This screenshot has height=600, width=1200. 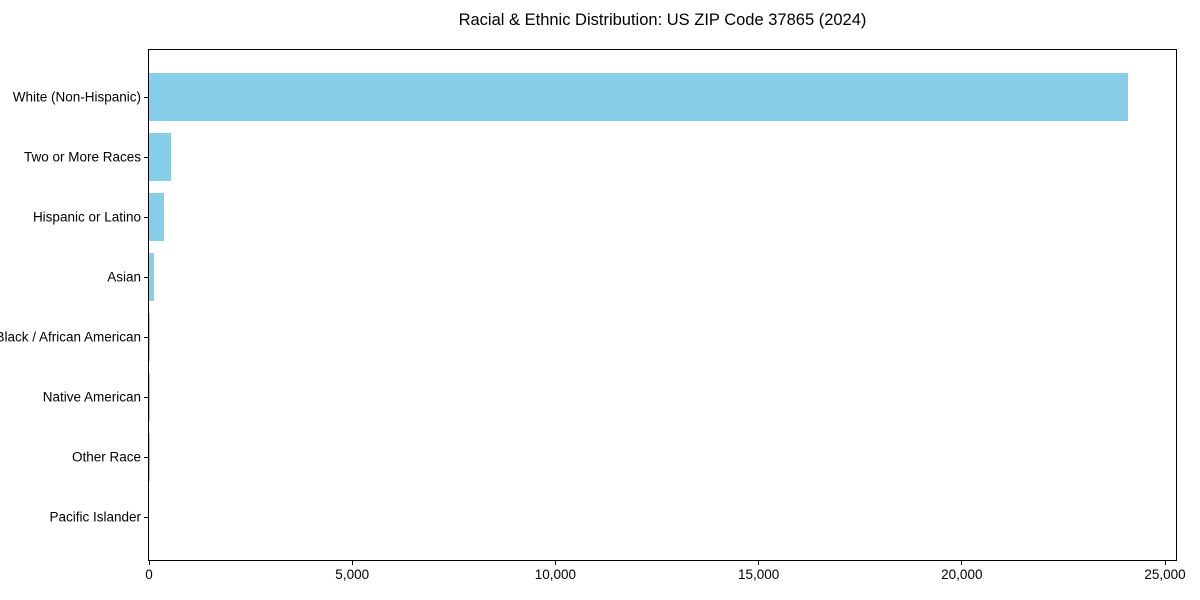 What do you see at coordinates (91, 397) in the screenshot?
I see `y-axis-label: Native American` at bounding box center [91, 397].